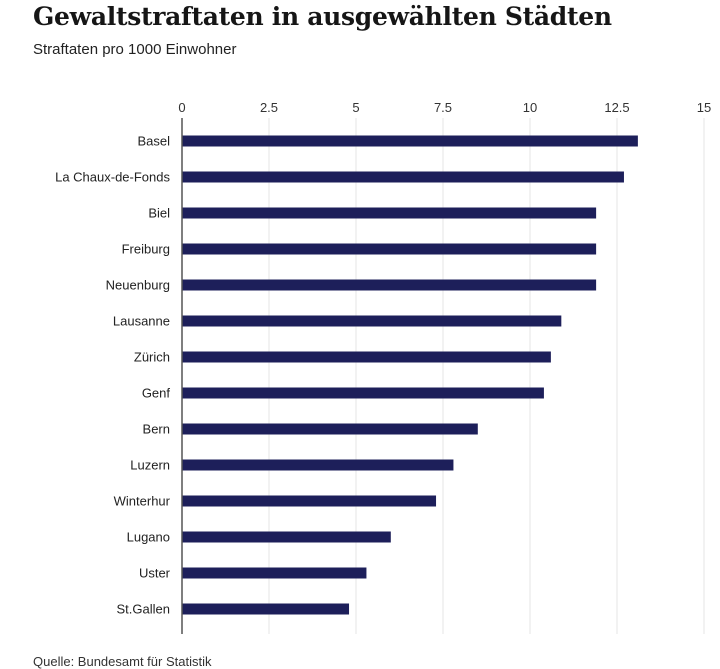 Image resolution: width=720 pixels, height=669 pixels. I want to click on source-note: Quelle: Bundesamt für Statistik, so click(122, 661).